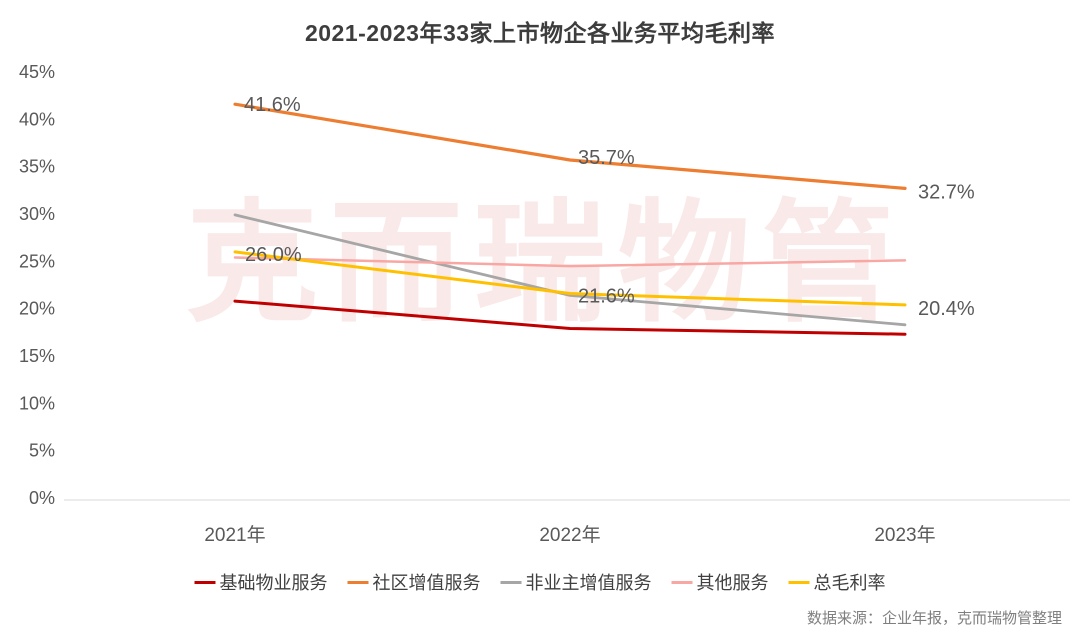 The width and height of the screenshot is (1080, 640). What do you see at coordinates (42, 451) in the screenshot?
I see `y-axis-tick-label: 5%` at bounding box center [42, 451].